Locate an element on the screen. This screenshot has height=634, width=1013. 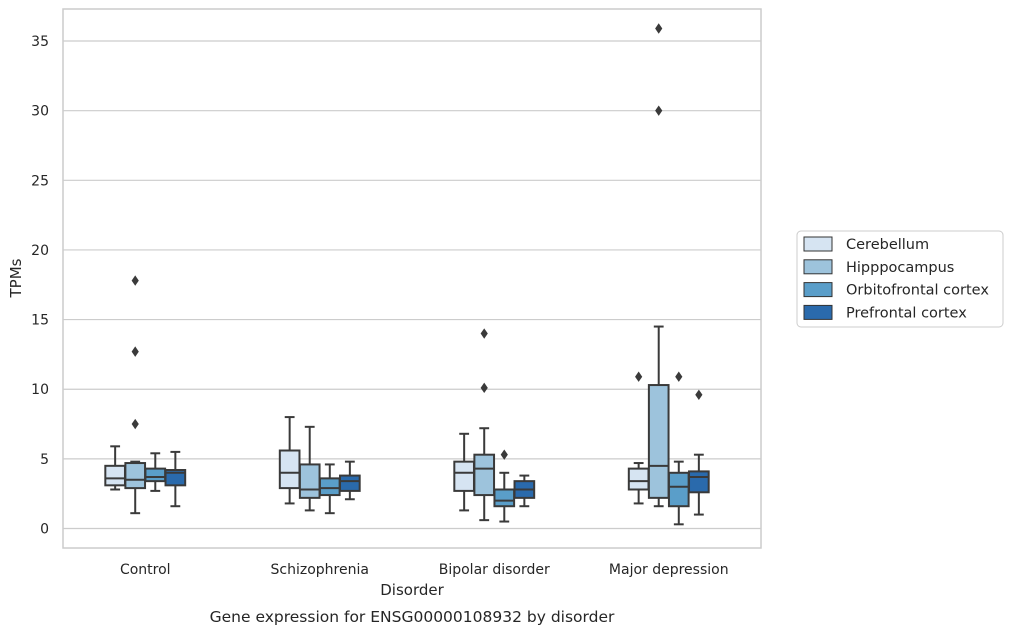
legend-frame is located at coordinates (900, 279).